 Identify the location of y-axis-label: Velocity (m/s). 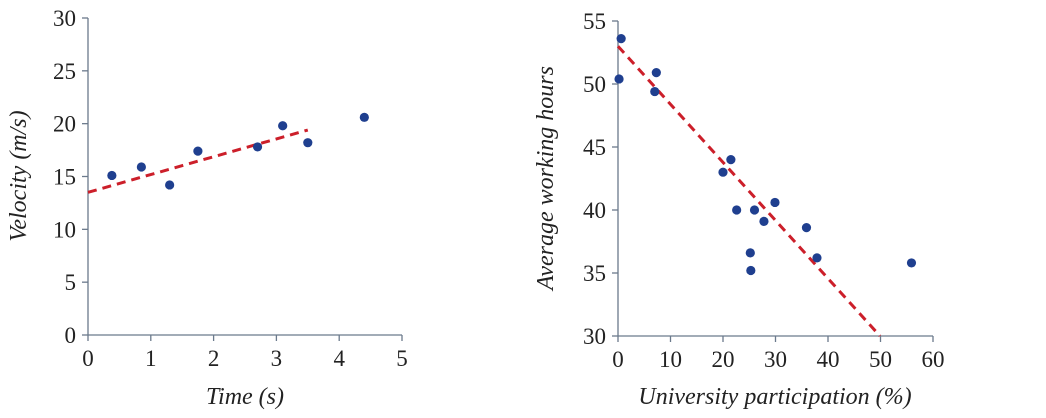
(19, 175).